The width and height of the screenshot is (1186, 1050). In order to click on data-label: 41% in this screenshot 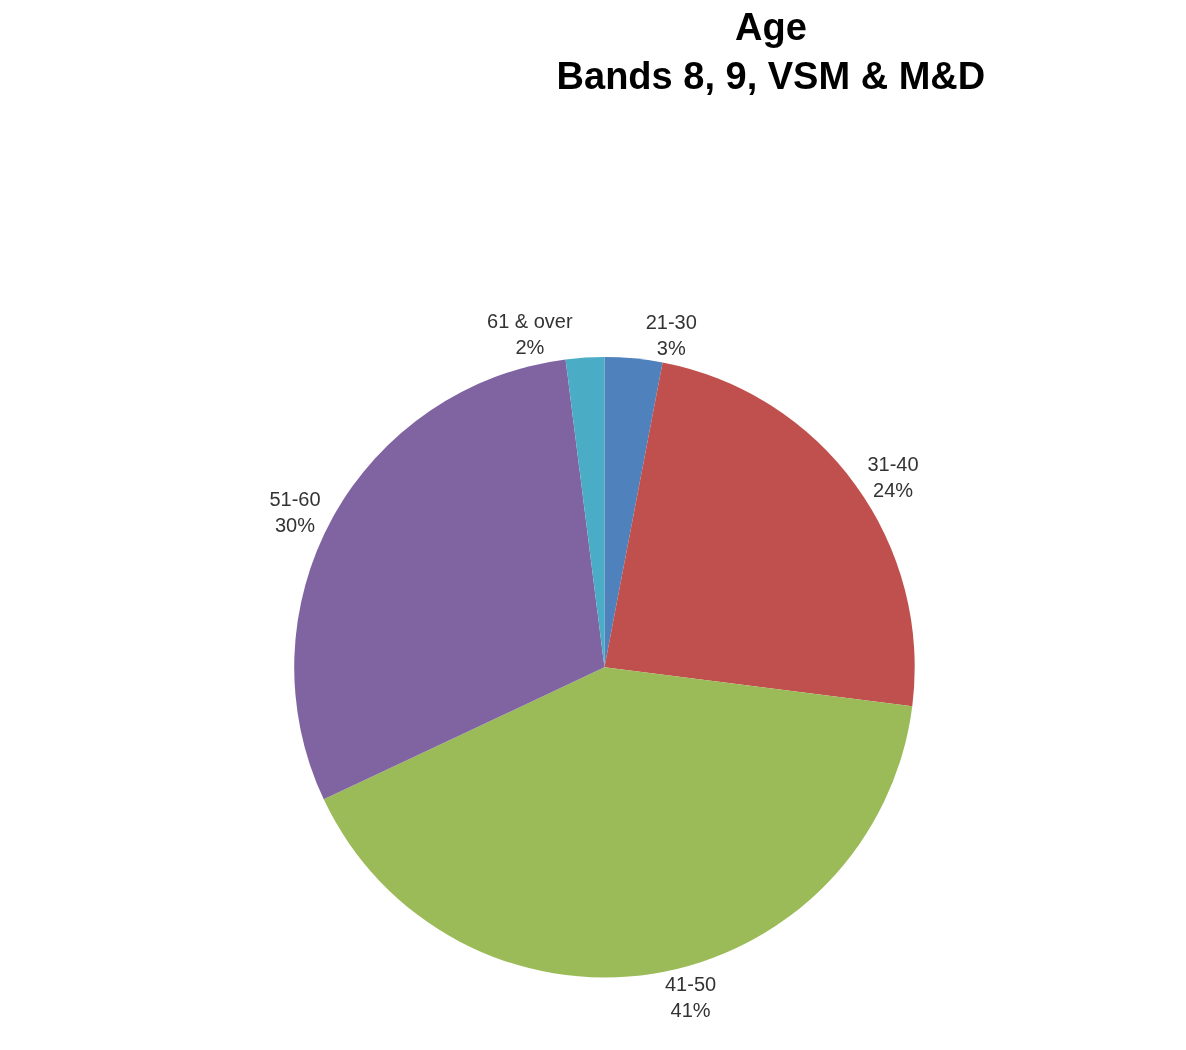, I will do `click(690, 1010)`.